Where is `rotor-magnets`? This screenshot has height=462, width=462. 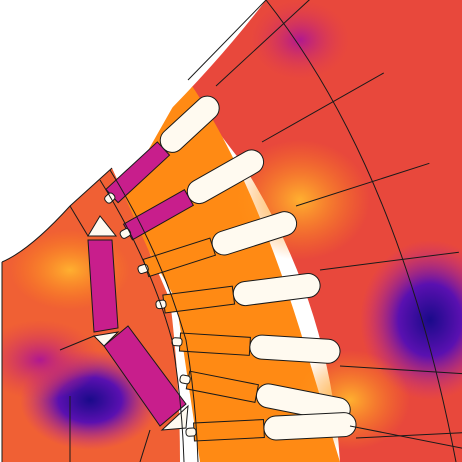
rotor-magnets is located at coordinates (138, 323).